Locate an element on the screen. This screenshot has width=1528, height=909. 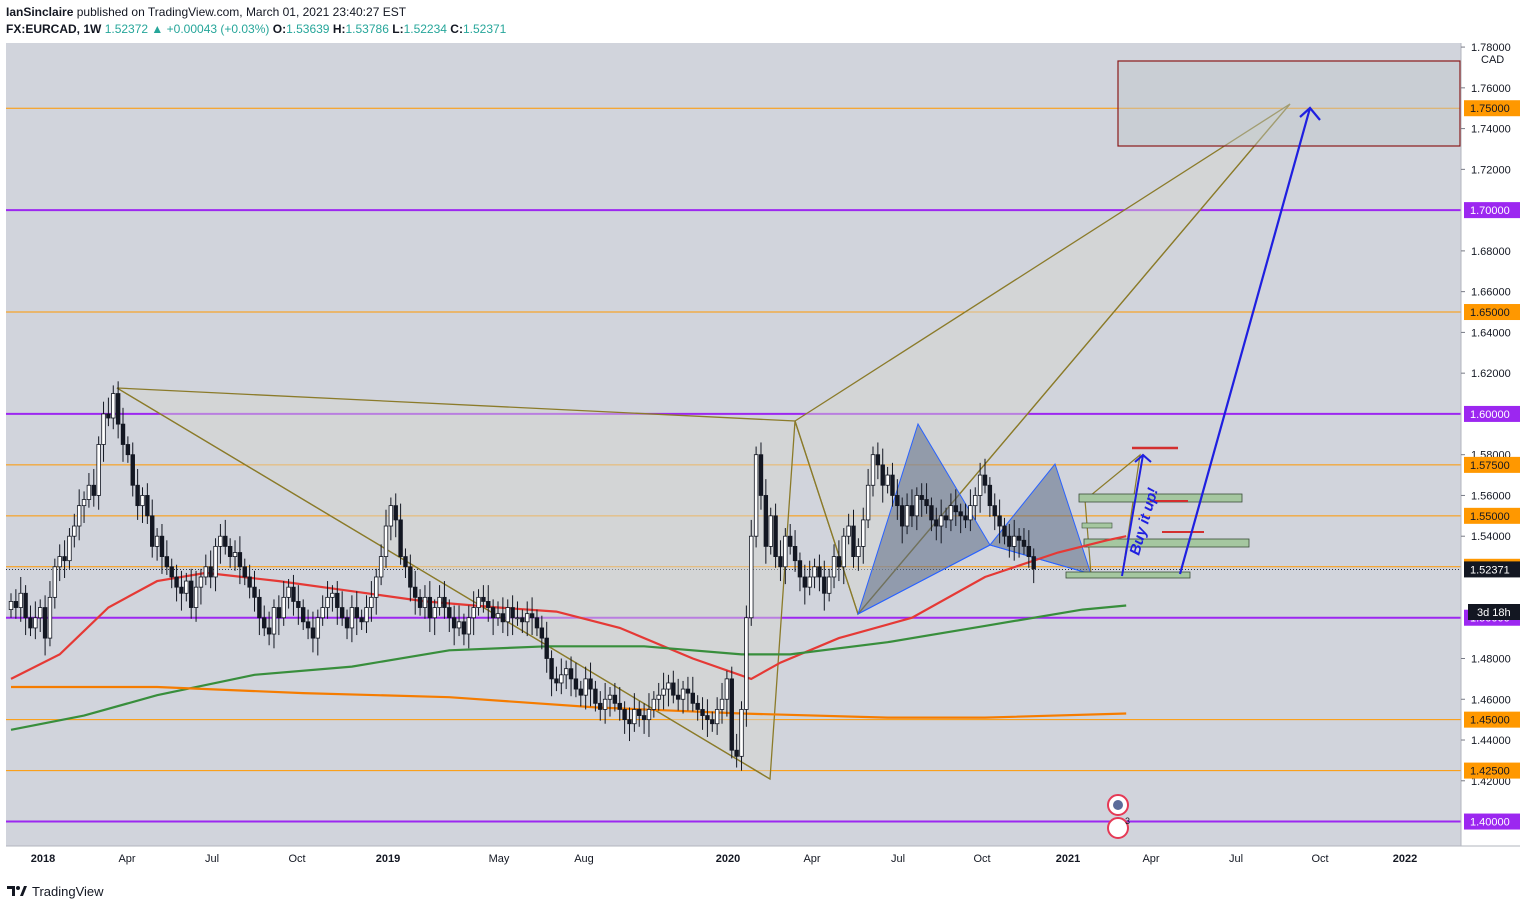
price-label-10: 1.42500 is located at coordinates (1490, 772).